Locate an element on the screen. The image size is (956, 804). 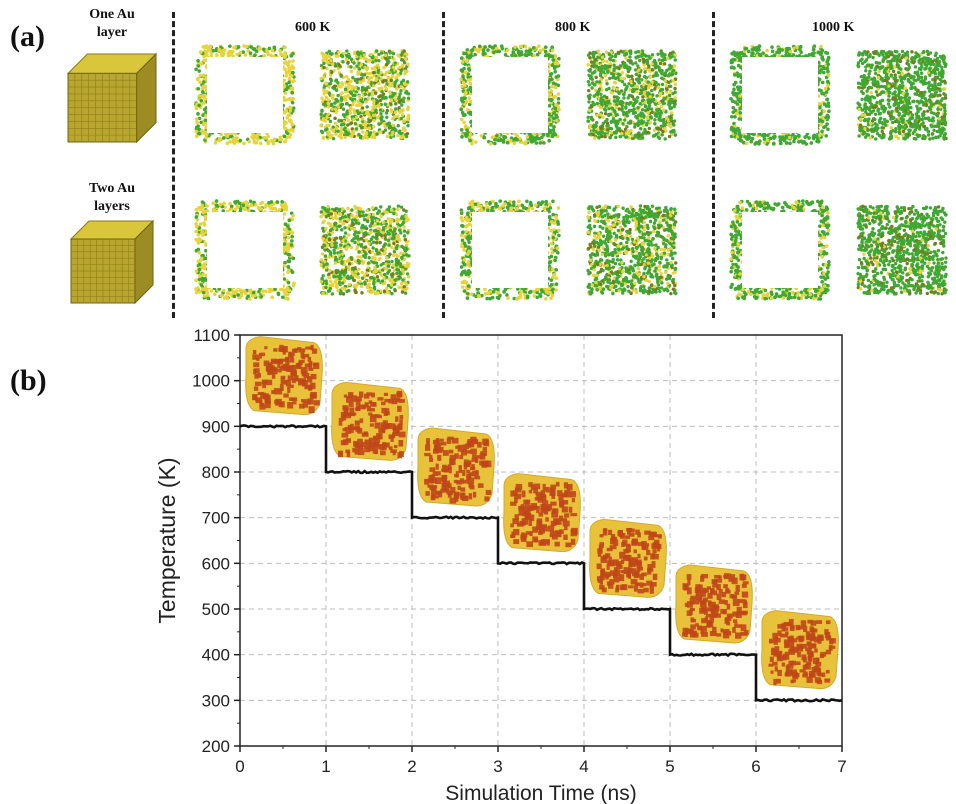
row-label-two-layers: Two Au layers is located at coordinates (112, 197).